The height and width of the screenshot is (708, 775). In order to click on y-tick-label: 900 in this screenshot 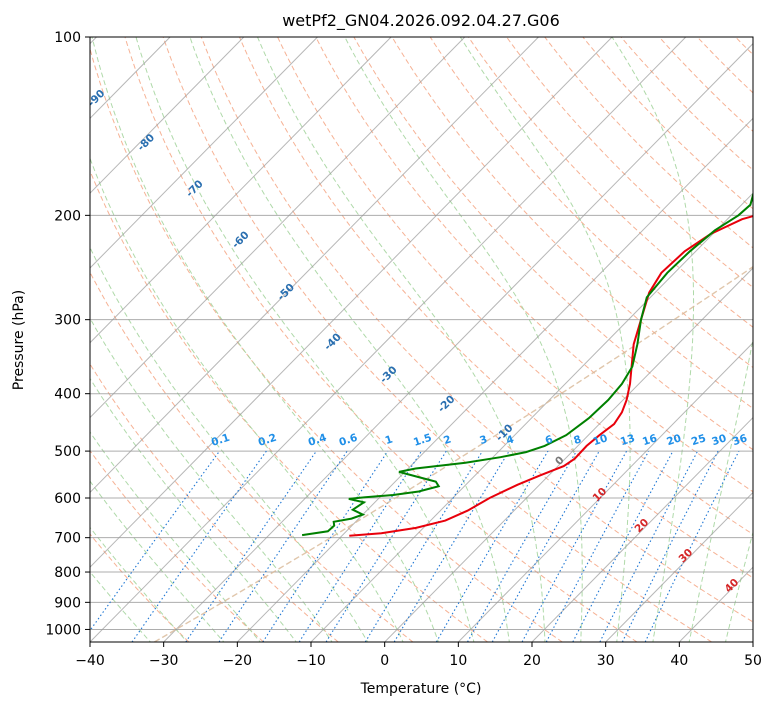, I will do `click(67, 603)`.